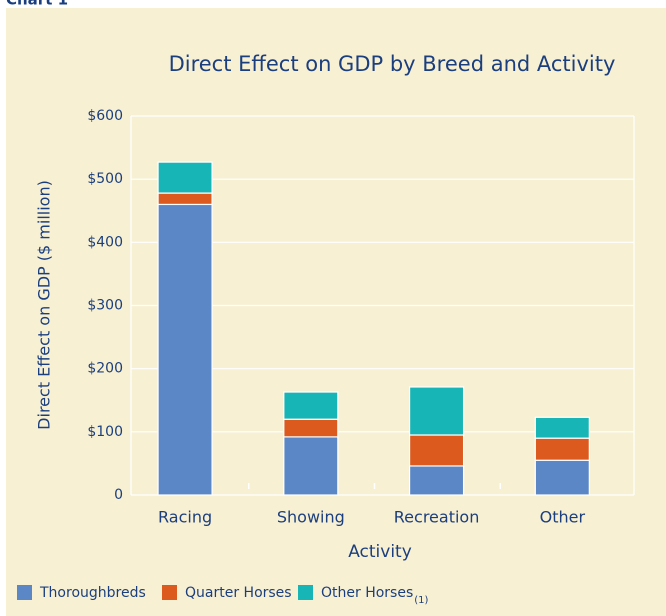 The image size is (666, 616). Describe the element at coordinates (44, 305) in the screenshot. I see `y-axis-label: Direct Effect on GDP ($ million)` at that location.